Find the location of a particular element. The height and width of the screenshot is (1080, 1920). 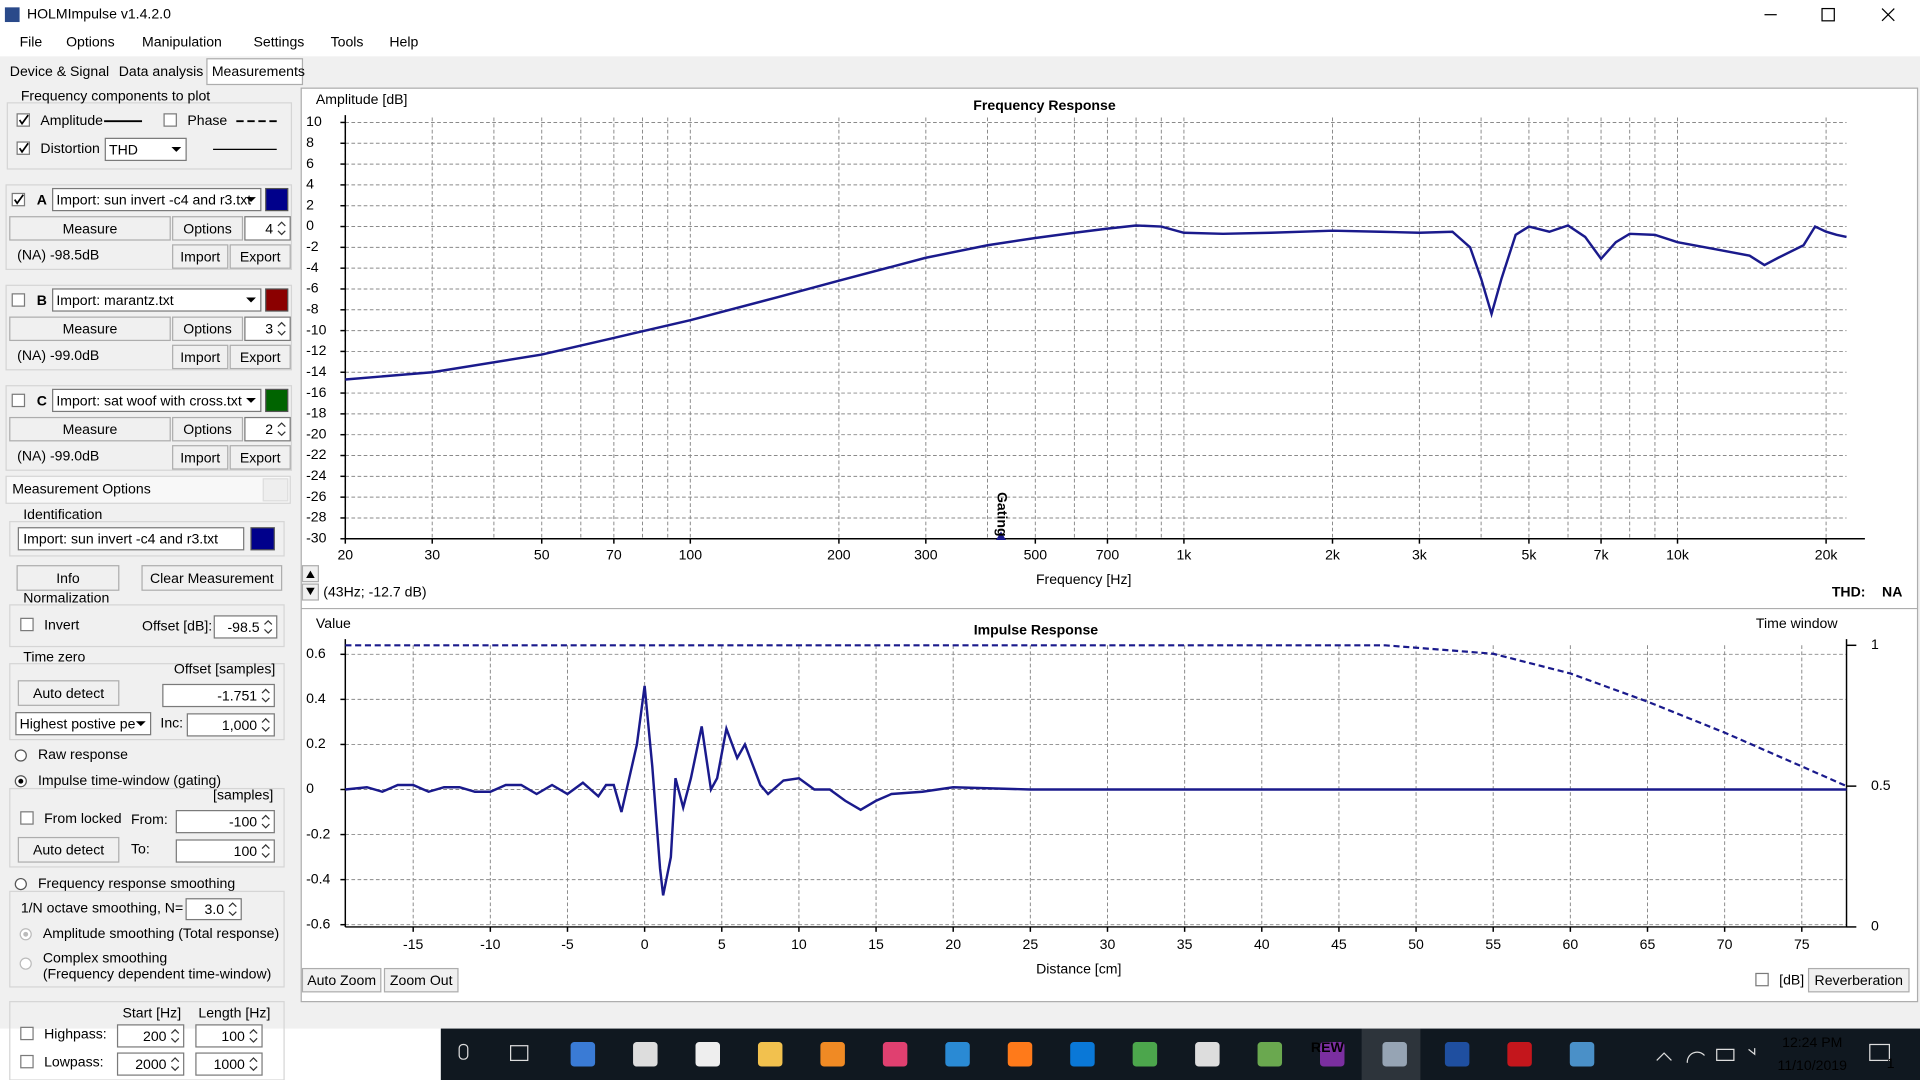

menu-item: Help is located at coordinates (403, 42).